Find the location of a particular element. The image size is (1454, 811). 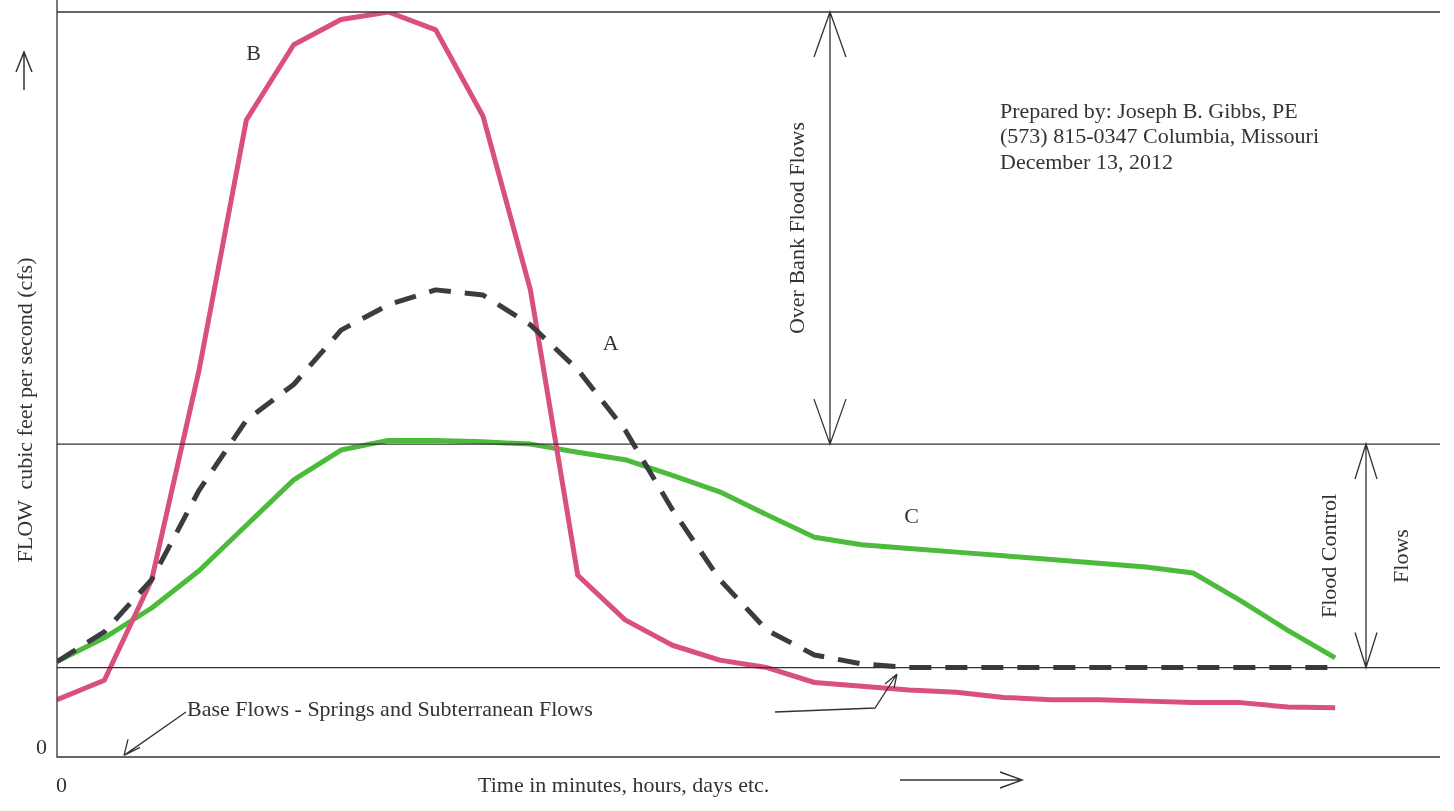

annotation: 0 is located at coordinates (41, 747).